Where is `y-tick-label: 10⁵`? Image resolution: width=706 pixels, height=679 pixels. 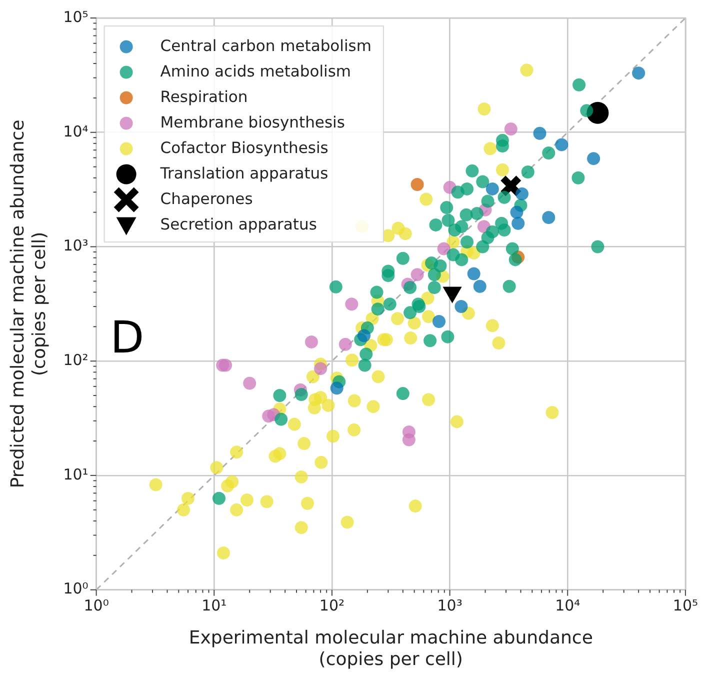 y-tick-label: 10⁵ is located at coordinates (75, 17).